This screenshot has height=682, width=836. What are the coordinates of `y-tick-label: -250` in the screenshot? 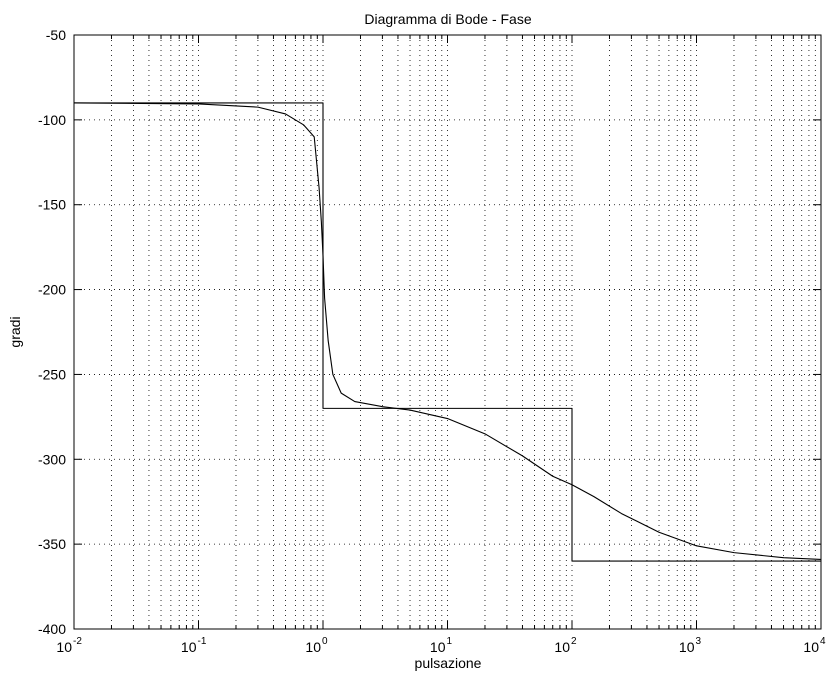 It's located at (52, 374).